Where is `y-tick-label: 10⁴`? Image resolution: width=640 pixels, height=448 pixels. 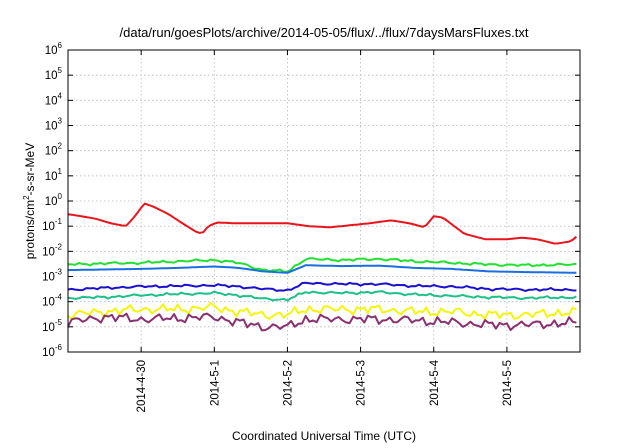 y-tick-label: 10⁴ is located at coordinates (54, 99).